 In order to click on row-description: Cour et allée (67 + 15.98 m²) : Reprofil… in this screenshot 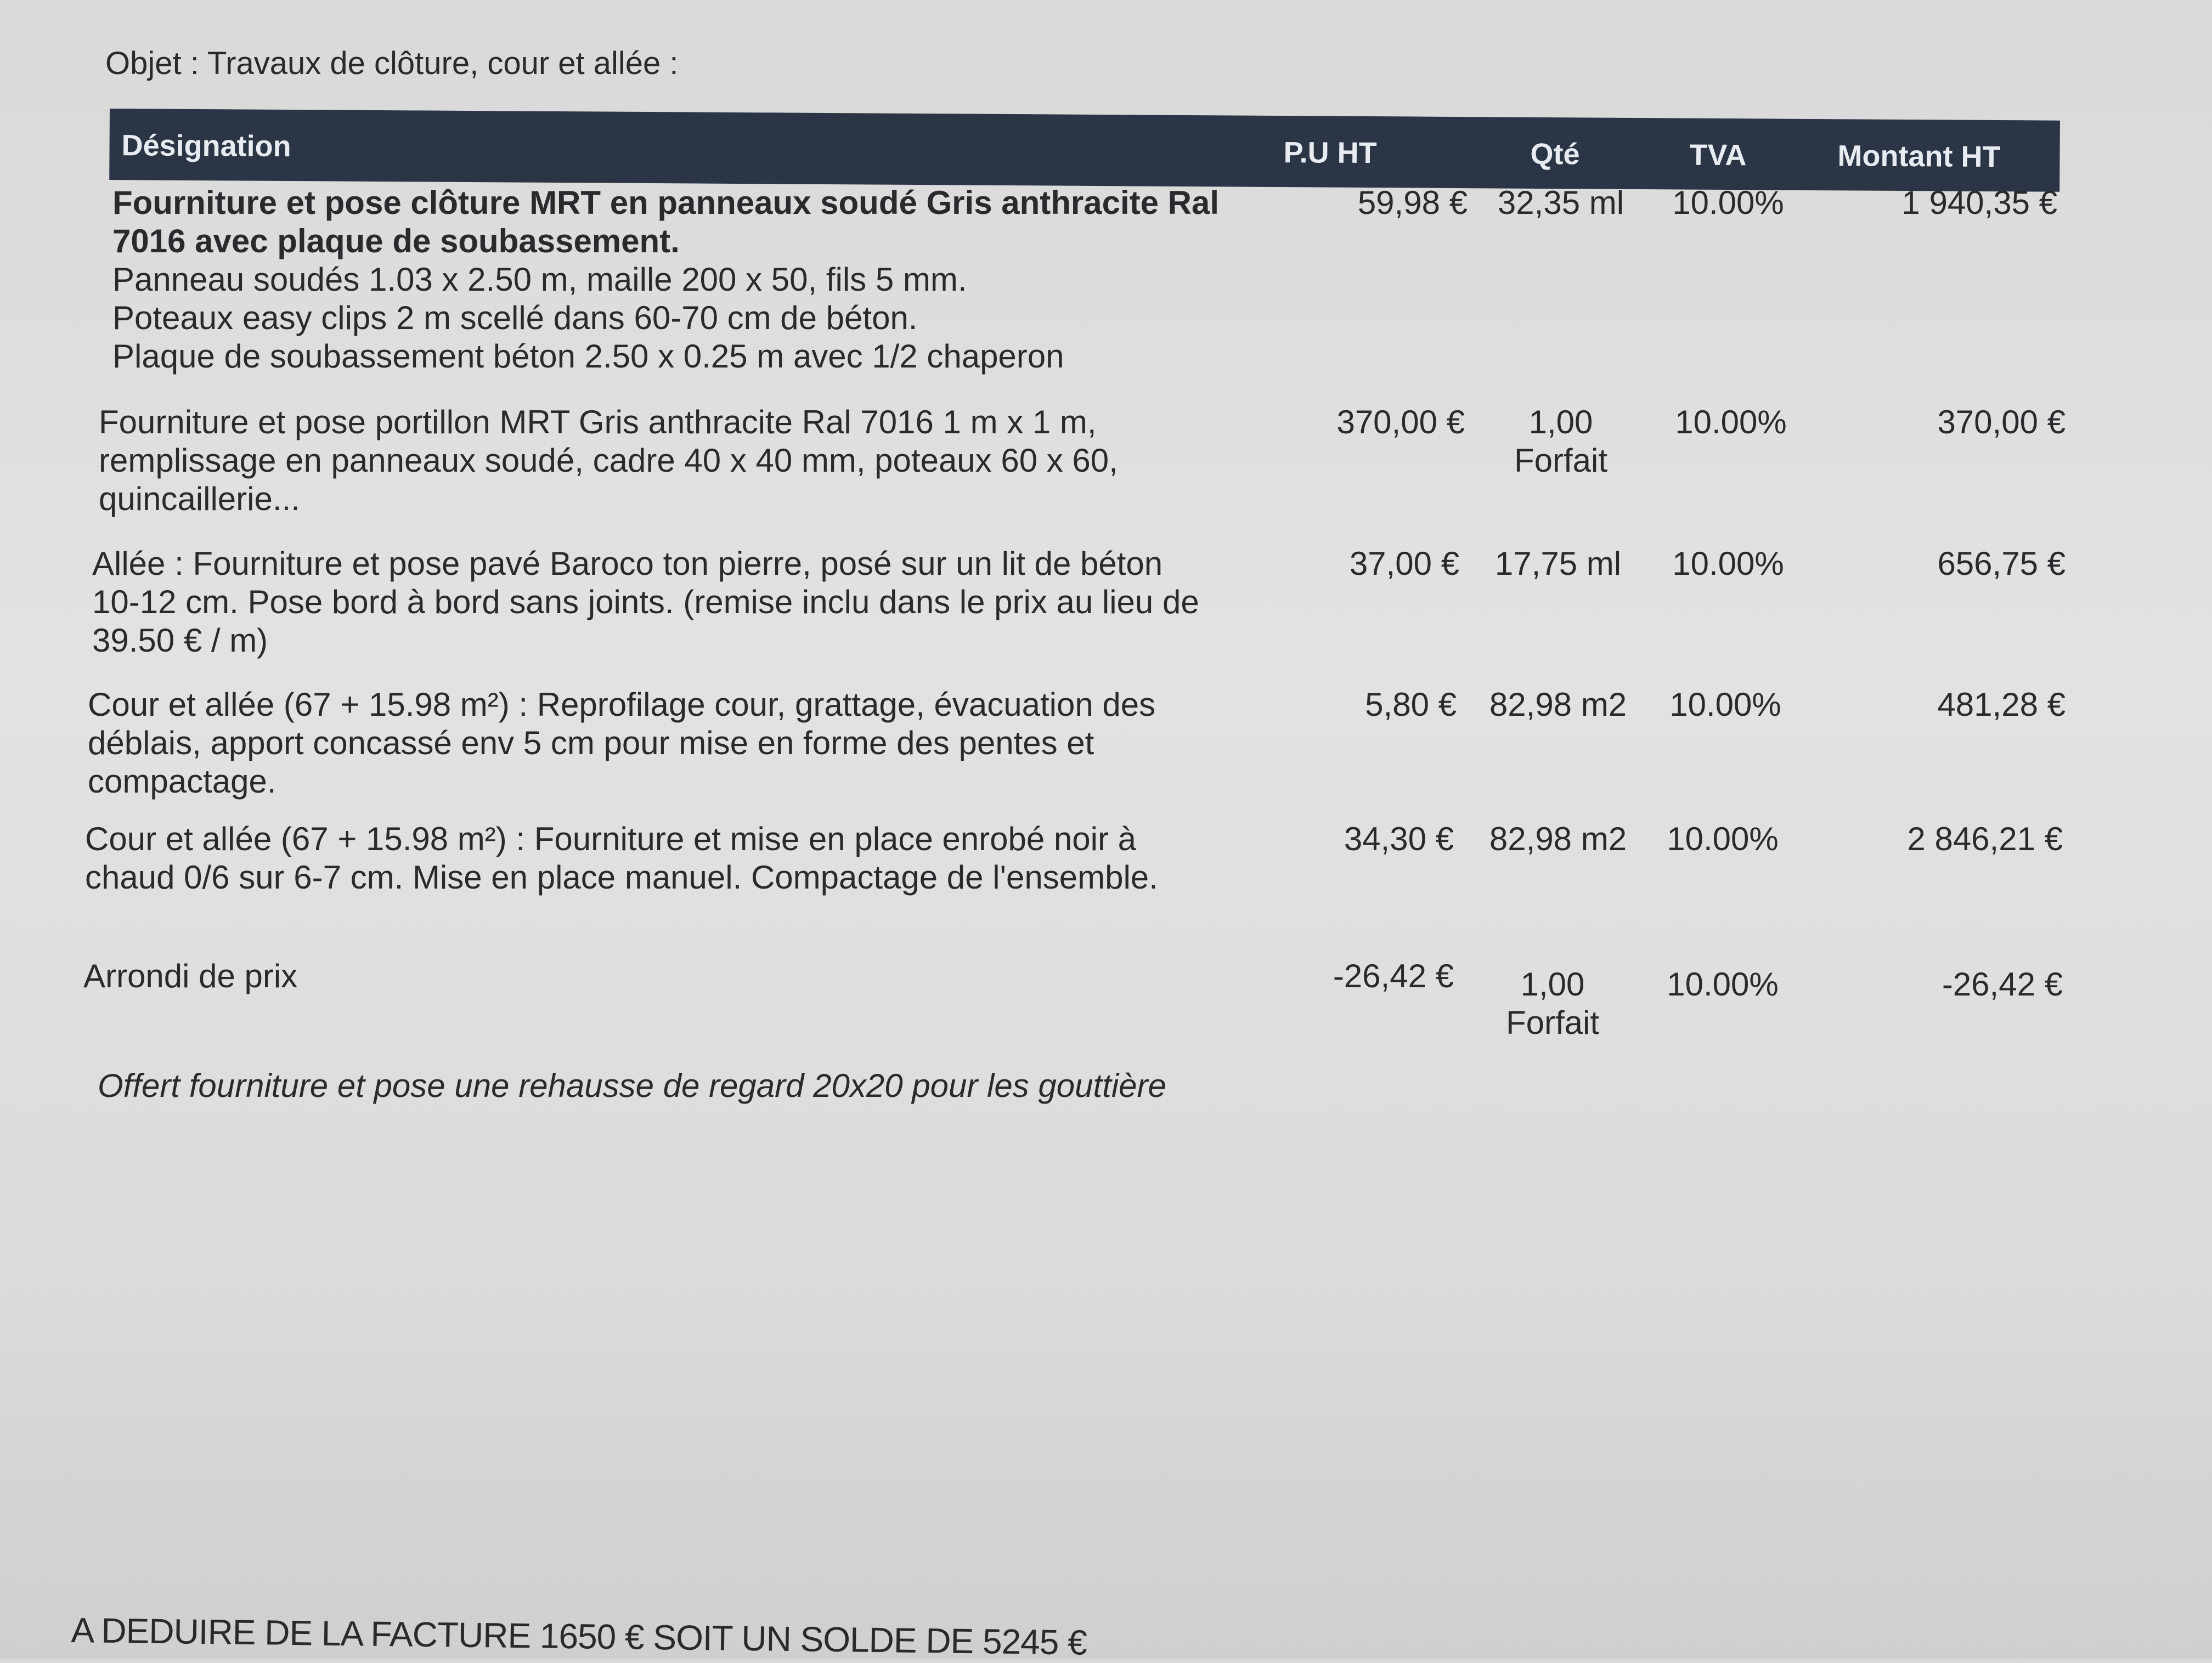, I will do `click(622, 743)`.